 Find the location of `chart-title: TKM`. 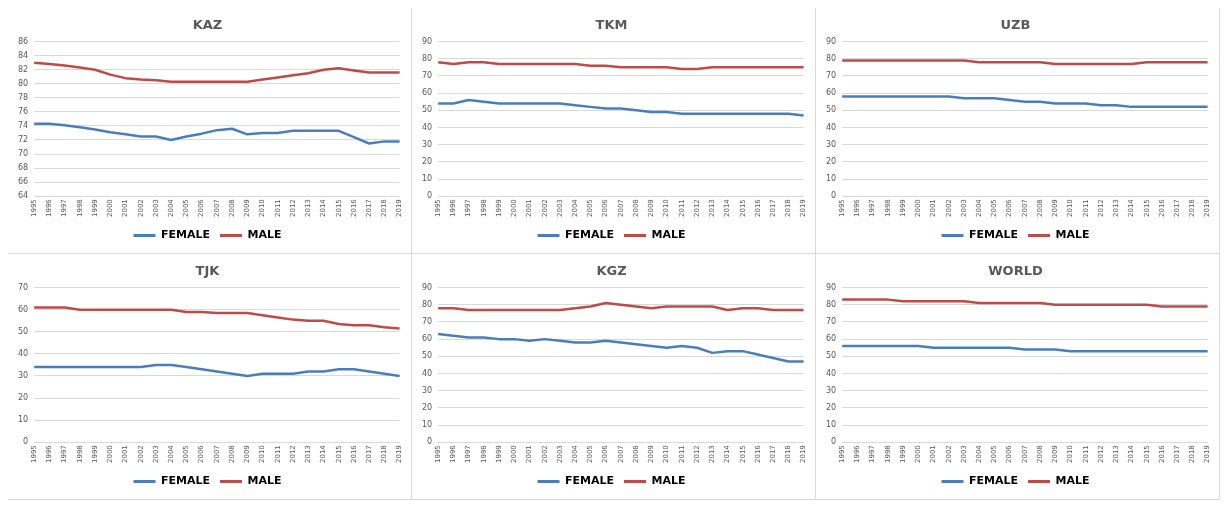

chart-title: TKM is located at coordinates (611, 25).